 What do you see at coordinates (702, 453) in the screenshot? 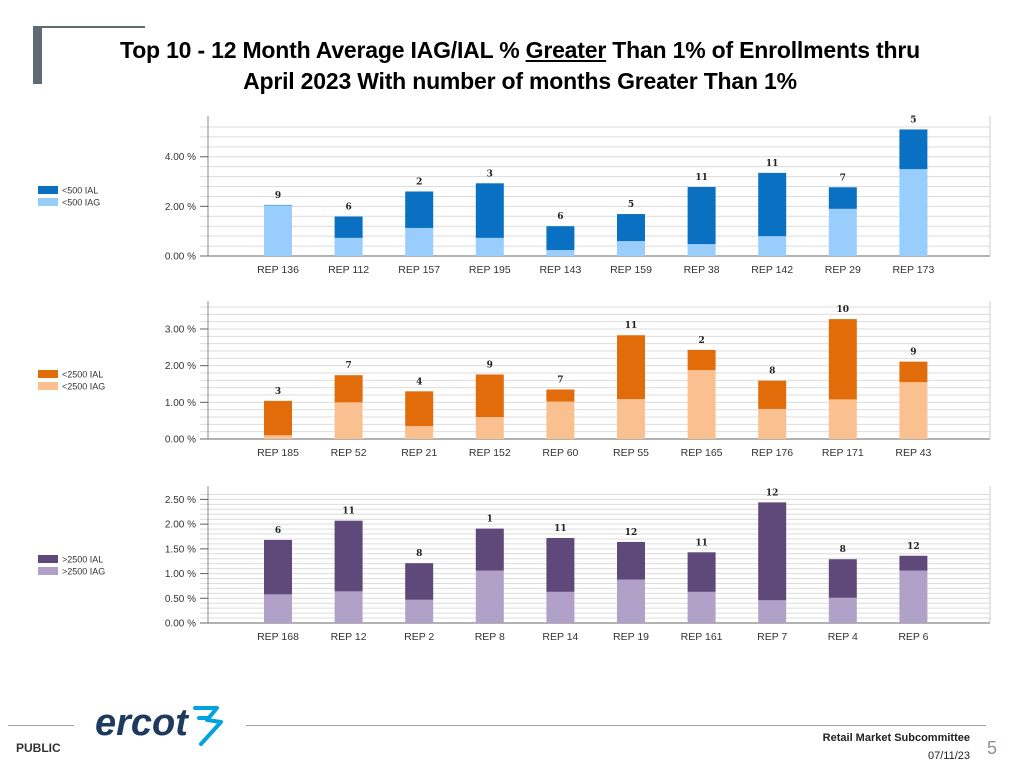
I see `category-label: REP 165` at bounding box center [702, 453].